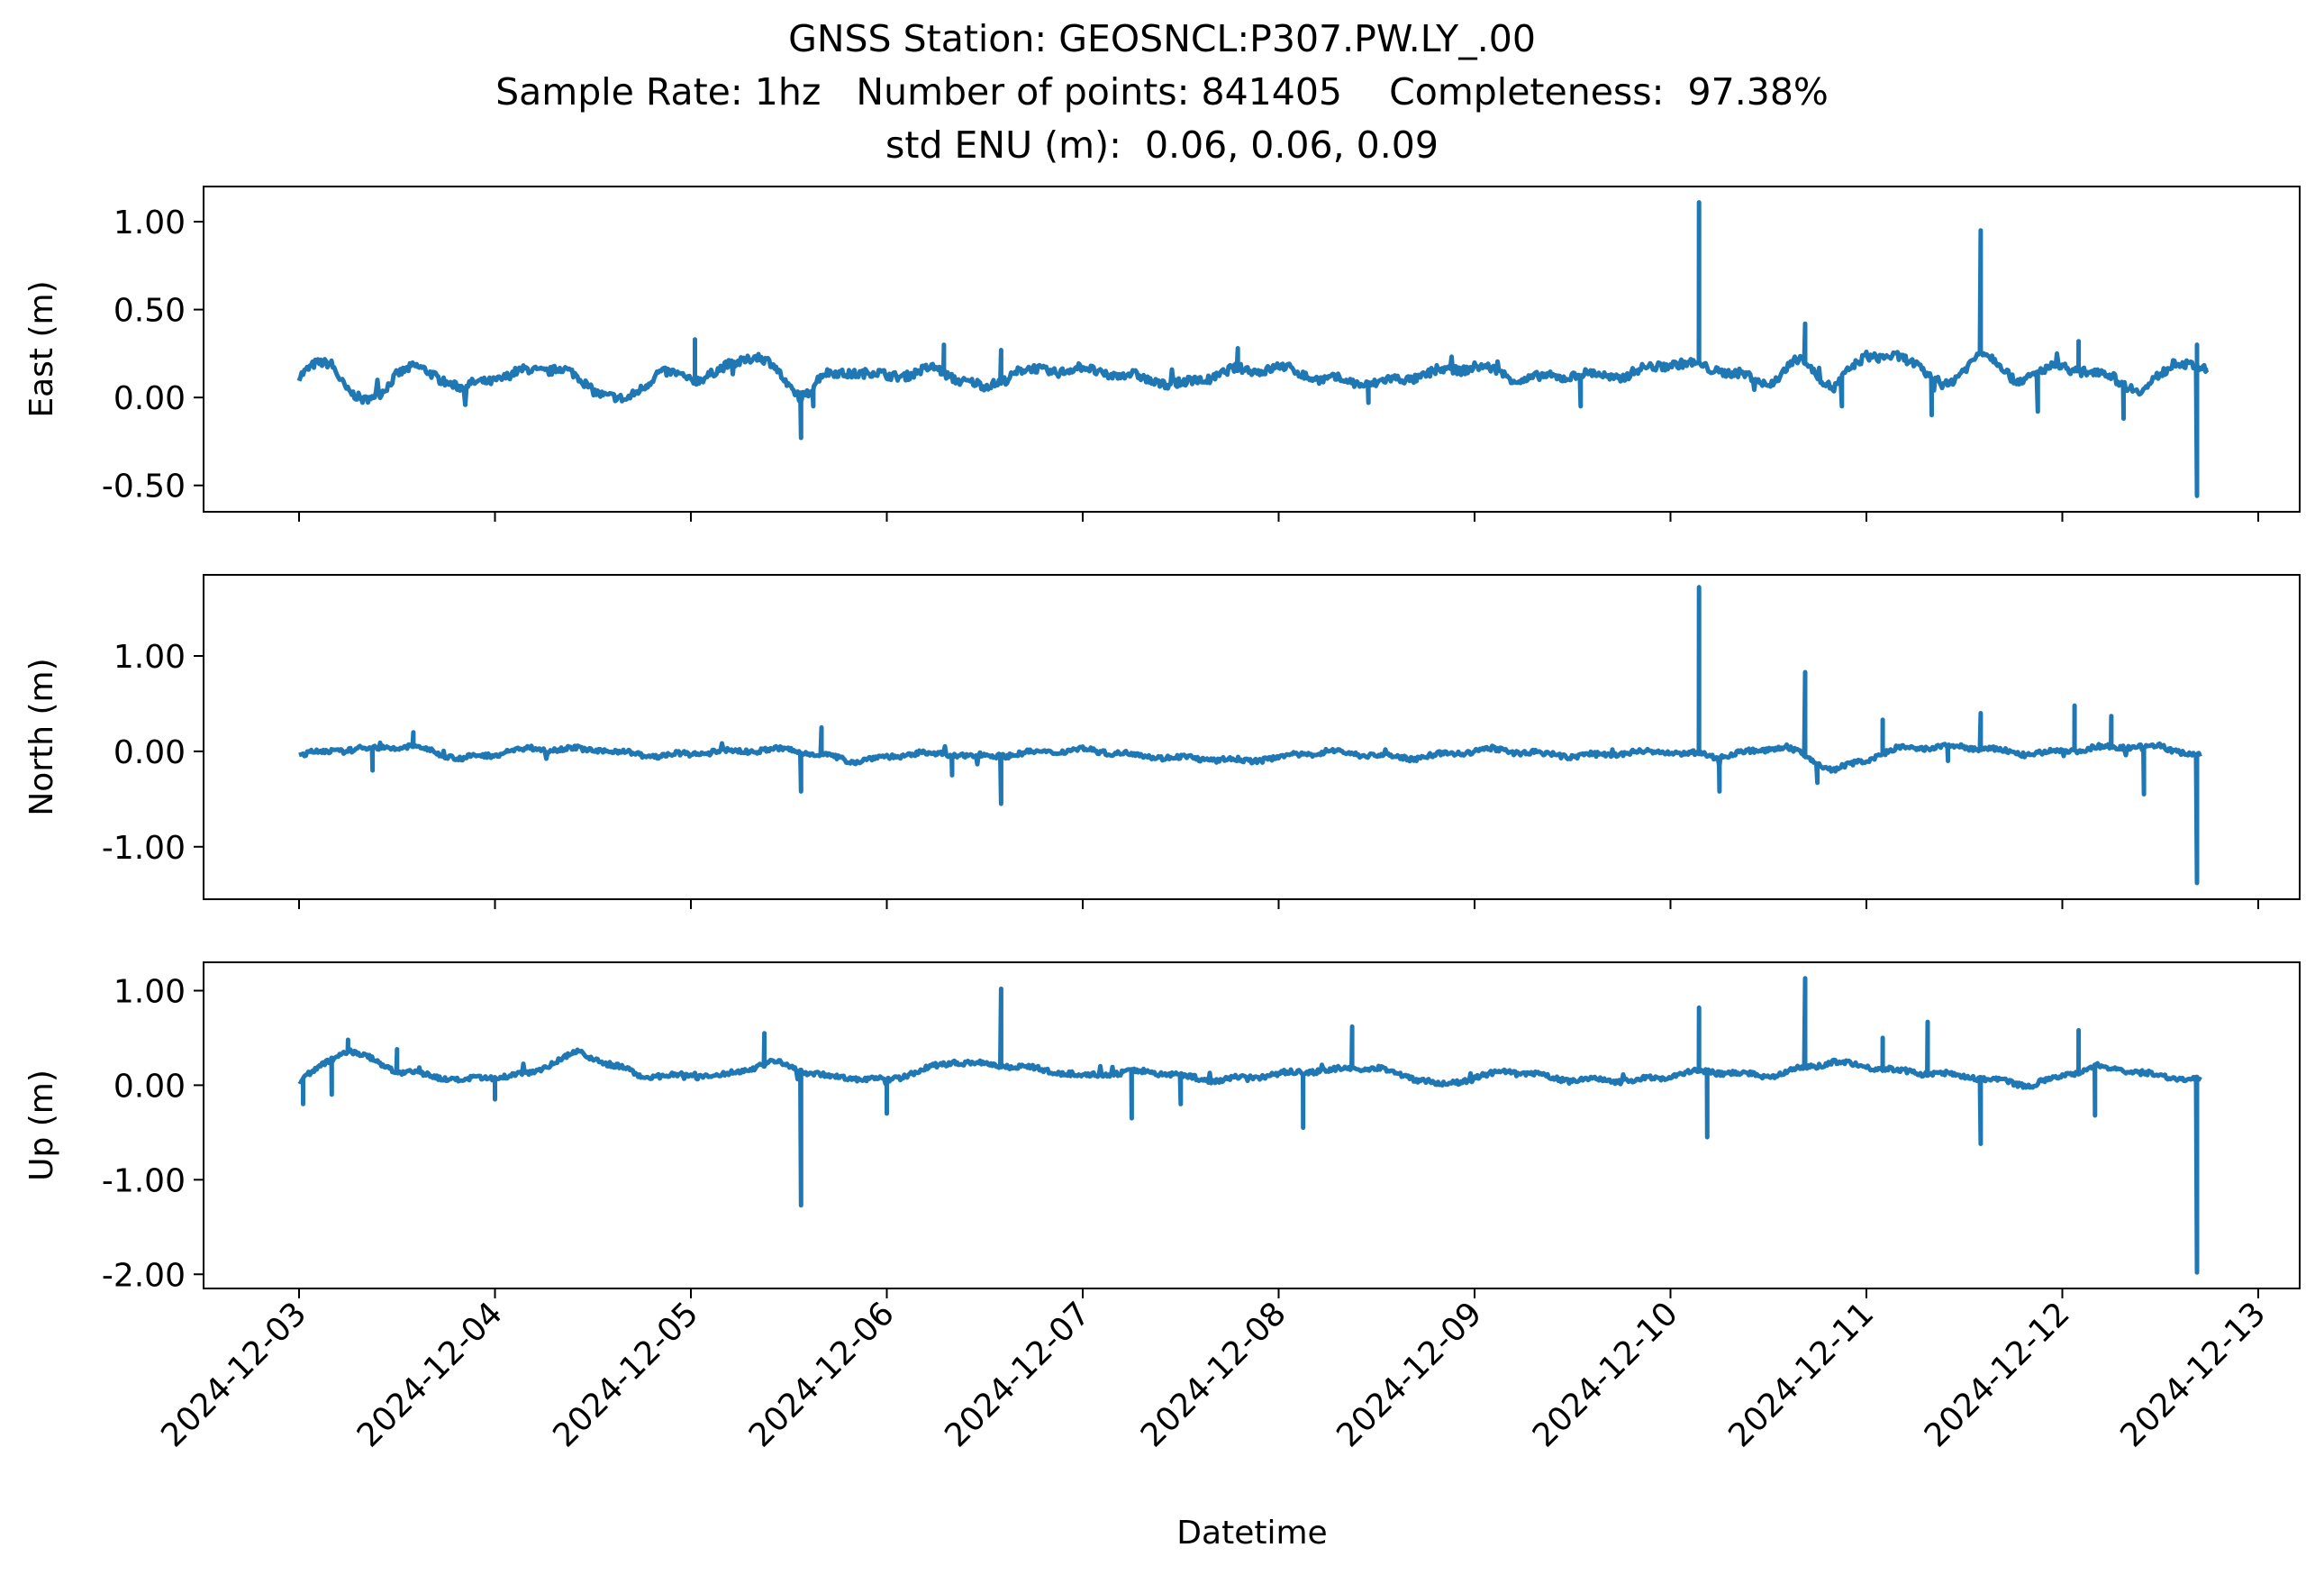 The width and height of the screenshot is (2324, 1575). I want to click on y-axis-label: North (m), so click(42, 736).